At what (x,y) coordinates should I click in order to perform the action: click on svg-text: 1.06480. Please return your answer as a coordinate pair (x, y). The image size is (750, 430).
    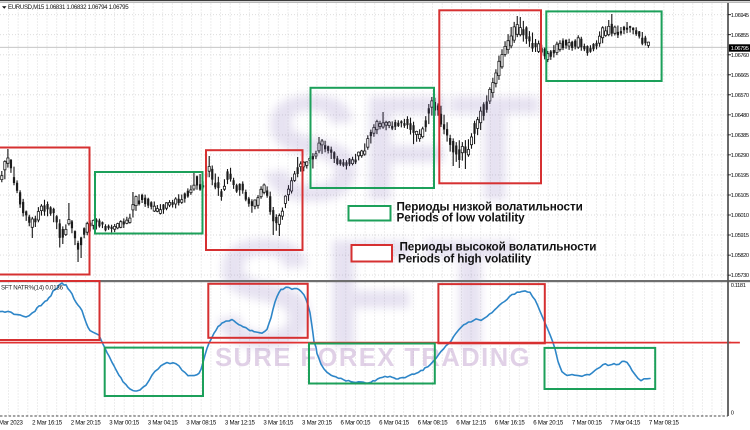
    Looking at the image, I should click on (740, 116).